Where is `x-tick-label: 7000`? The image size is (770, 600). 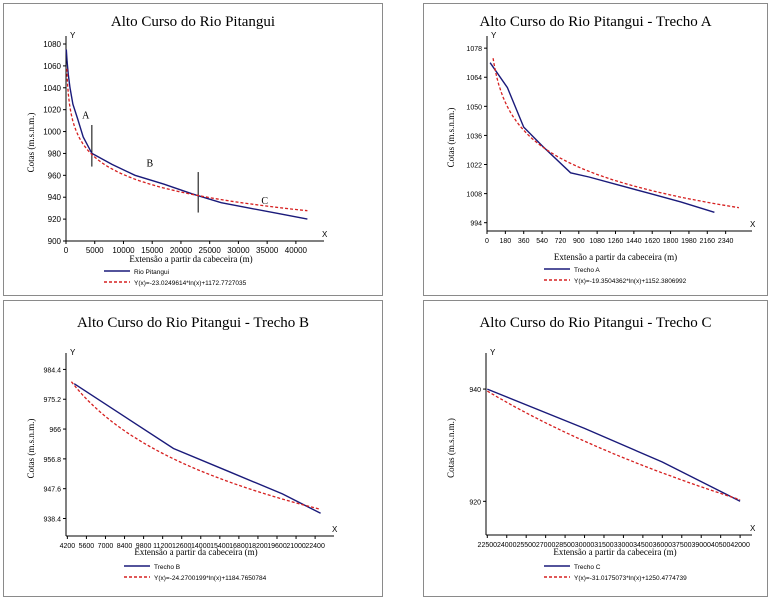 x-tick-label: 7000 is located at coordinates (106, 546).